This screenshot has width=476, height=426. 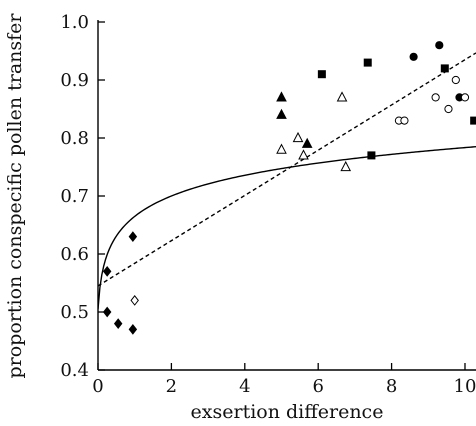 What do you see at coordinates (391, 386) in the screenshot?
I see `x-tick-label: 8` at bounding box center [391, 386].